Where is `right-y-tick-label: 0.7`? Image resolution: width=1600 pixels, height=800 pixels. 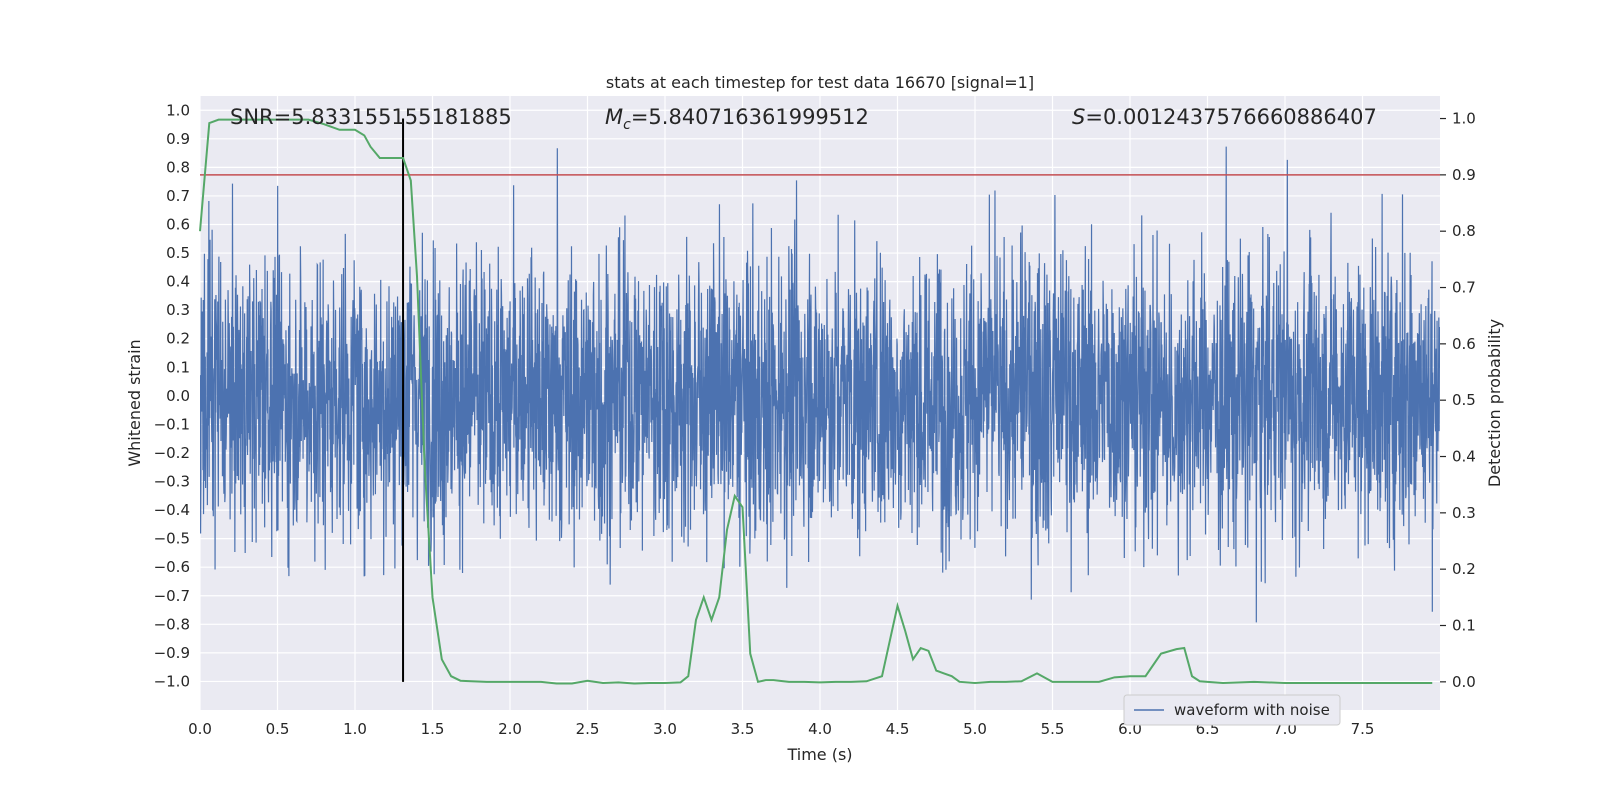 right-y-tick-label: 0.7 is located at coordinates (1464, 288).